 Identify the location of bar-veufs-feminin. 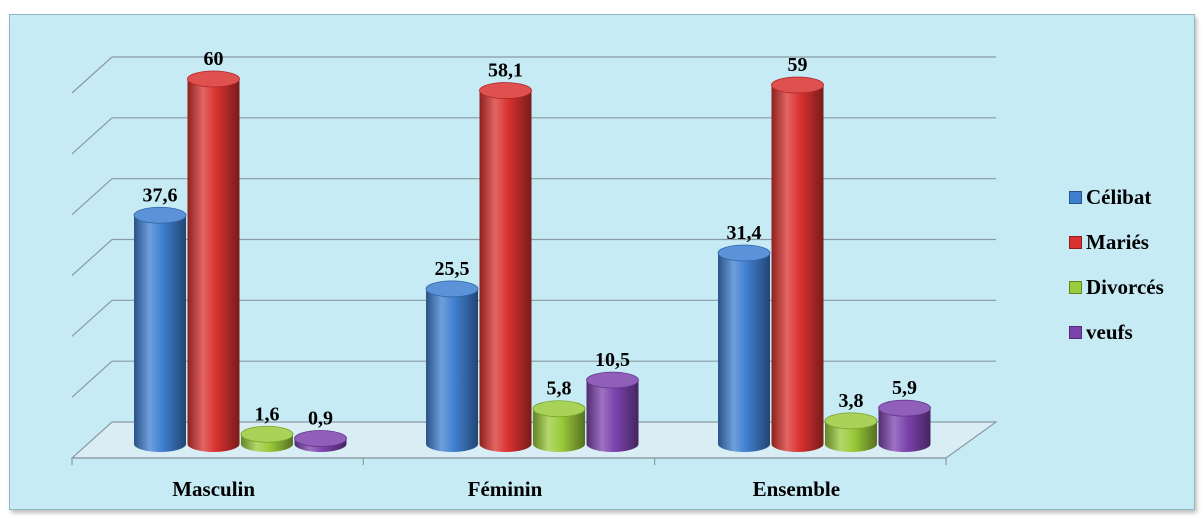
(612, 411).